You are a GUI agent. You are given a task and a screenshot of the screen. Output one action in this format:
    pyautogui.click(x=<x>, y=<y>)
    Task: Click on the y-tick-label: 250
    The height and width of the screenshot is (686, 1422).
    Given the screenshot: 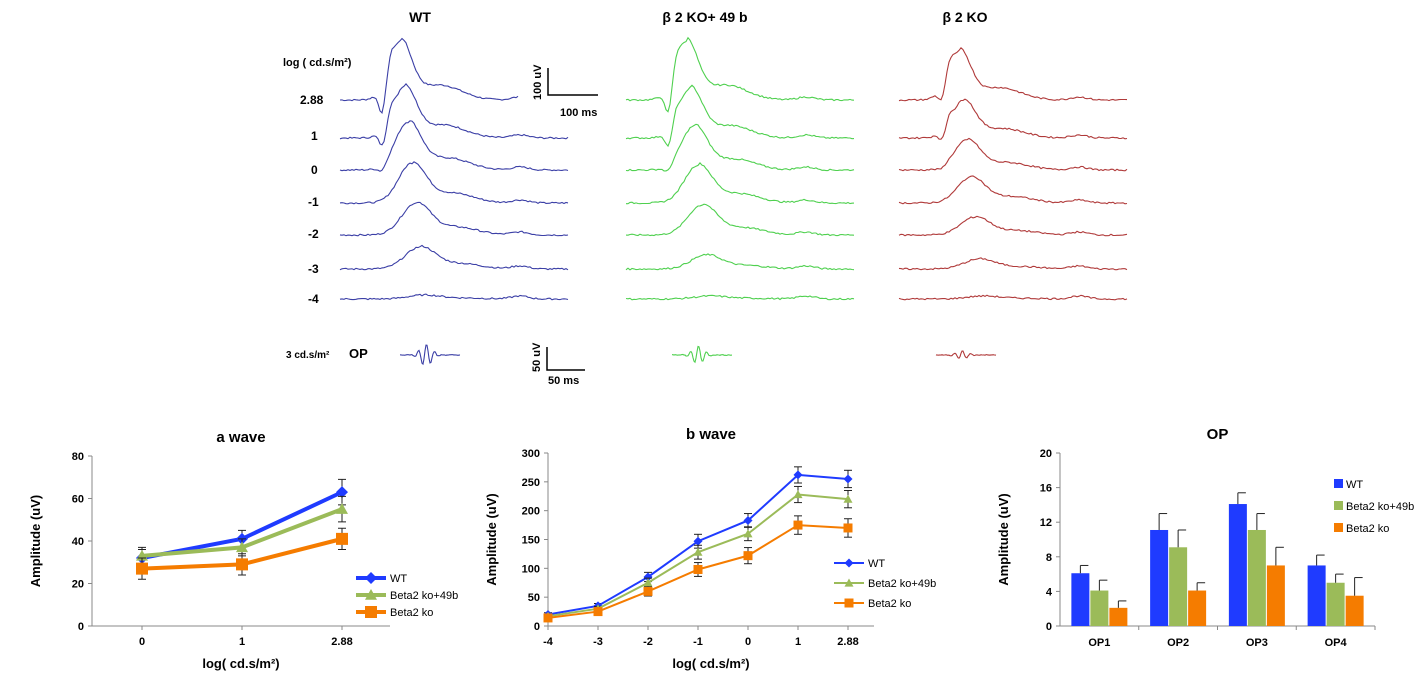 What is the action you would take?
    pyautogui.click(x=531, y=483)
    